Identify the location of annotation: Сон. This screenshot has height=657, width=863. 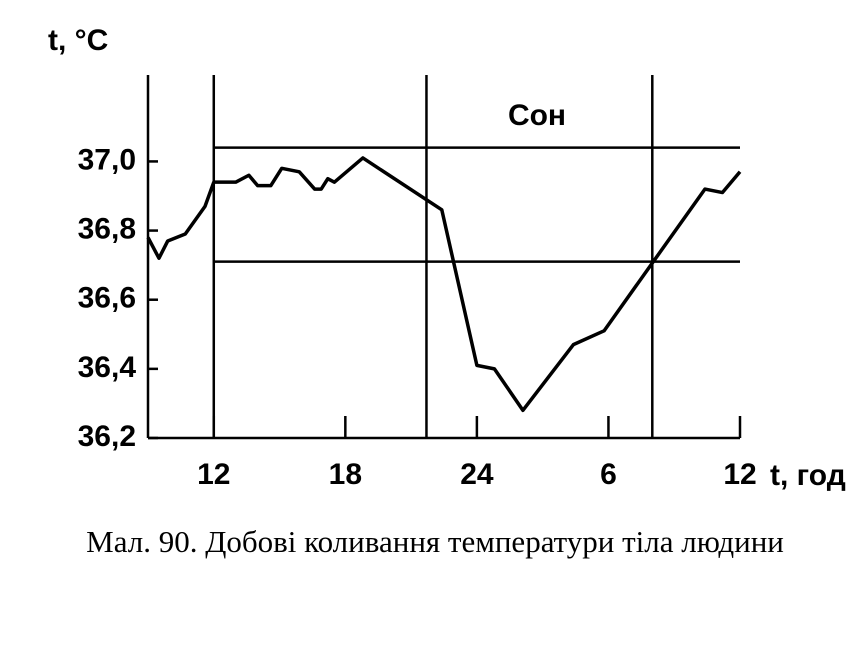
(537, 115).